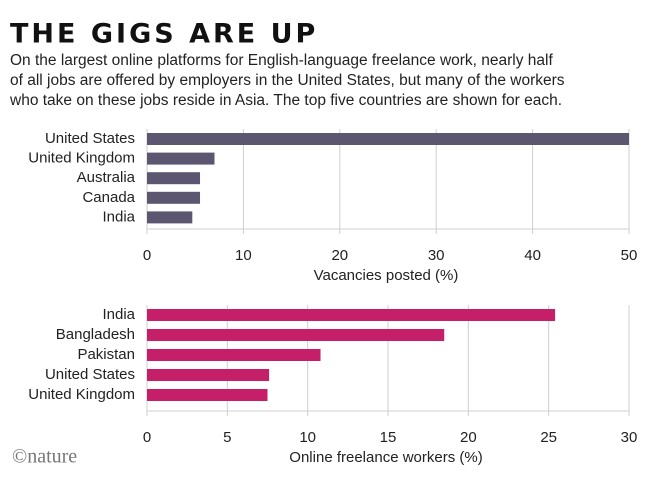 Image resolution: width=661 pixels, height=504 pixels. I want to click on x-tick-label: 50, so click(629, 255).